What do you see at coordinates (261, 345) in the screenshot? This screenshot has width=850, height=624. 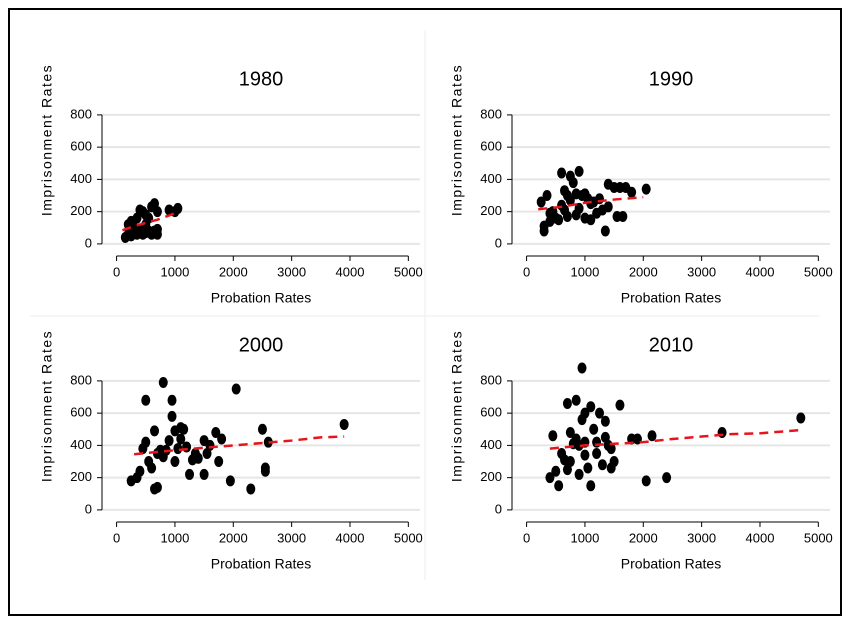 I see `chart-title: 2000` at bounding box center [261, 345].